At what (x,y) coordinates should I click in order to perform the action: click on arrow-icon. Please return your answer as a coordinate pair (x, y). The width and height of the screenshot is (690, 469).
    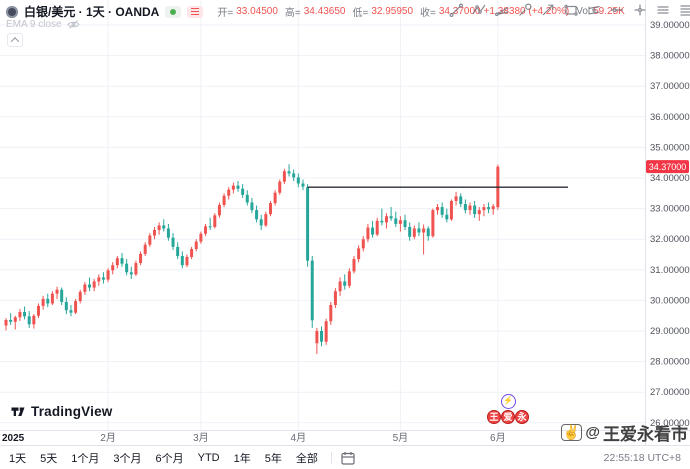
    Looking at the image, I should click on (548, 10).